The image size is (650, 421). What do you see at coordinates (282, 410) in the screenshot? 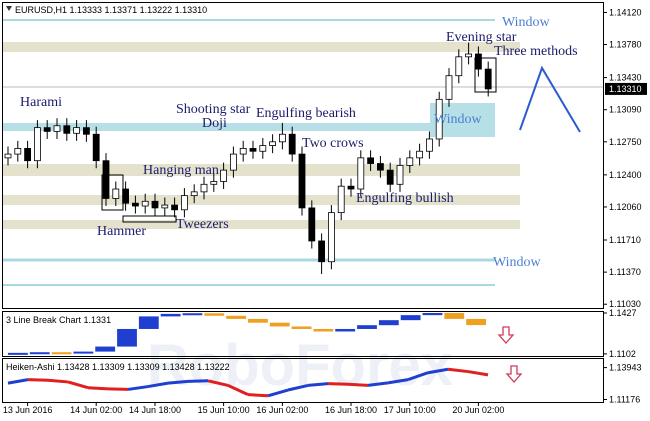
I see `x-tick-label: 16 Jun 02:00` at bounding box center [282, 410].